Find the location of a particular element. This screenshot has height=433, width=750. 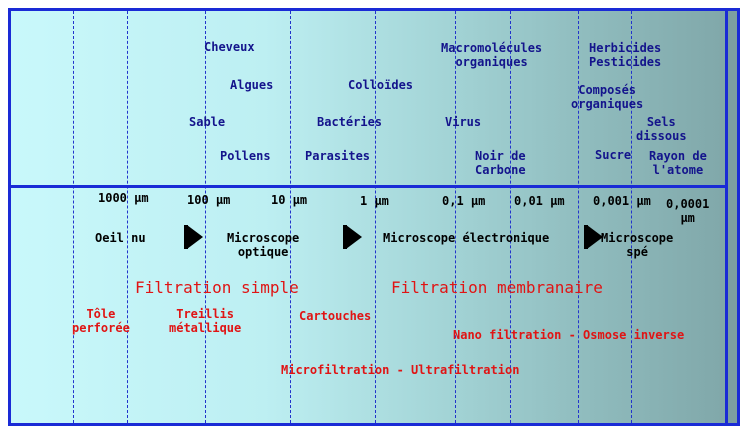

label-noir-de-carbone: Noir de Carbone is located at coordinates (500, 163).